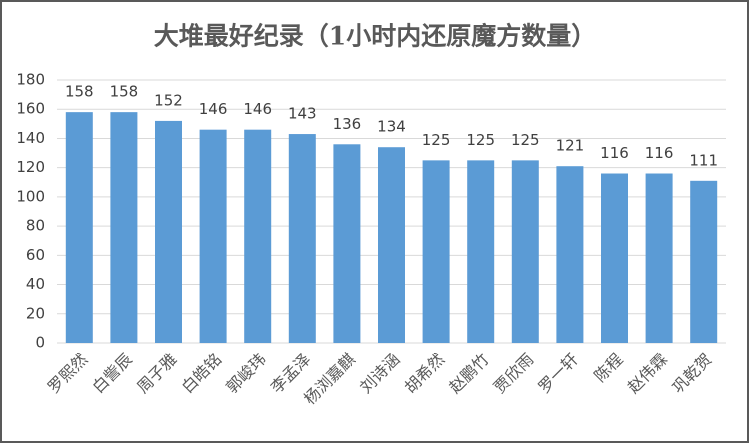 Image resolution: width=750 pixels, height=444 pixels. I want to click on y-tick-label: 80, so click(35, 226).